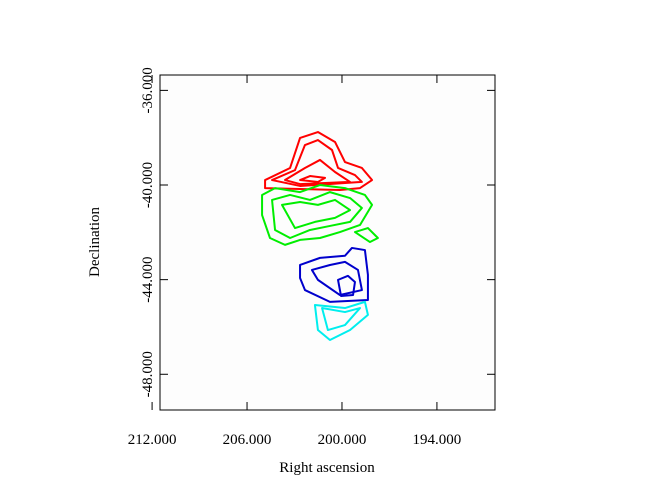 The width and height of the screenshot is (654, 492). I want to click on x-tick-label: 194.000, so click(437, 440).